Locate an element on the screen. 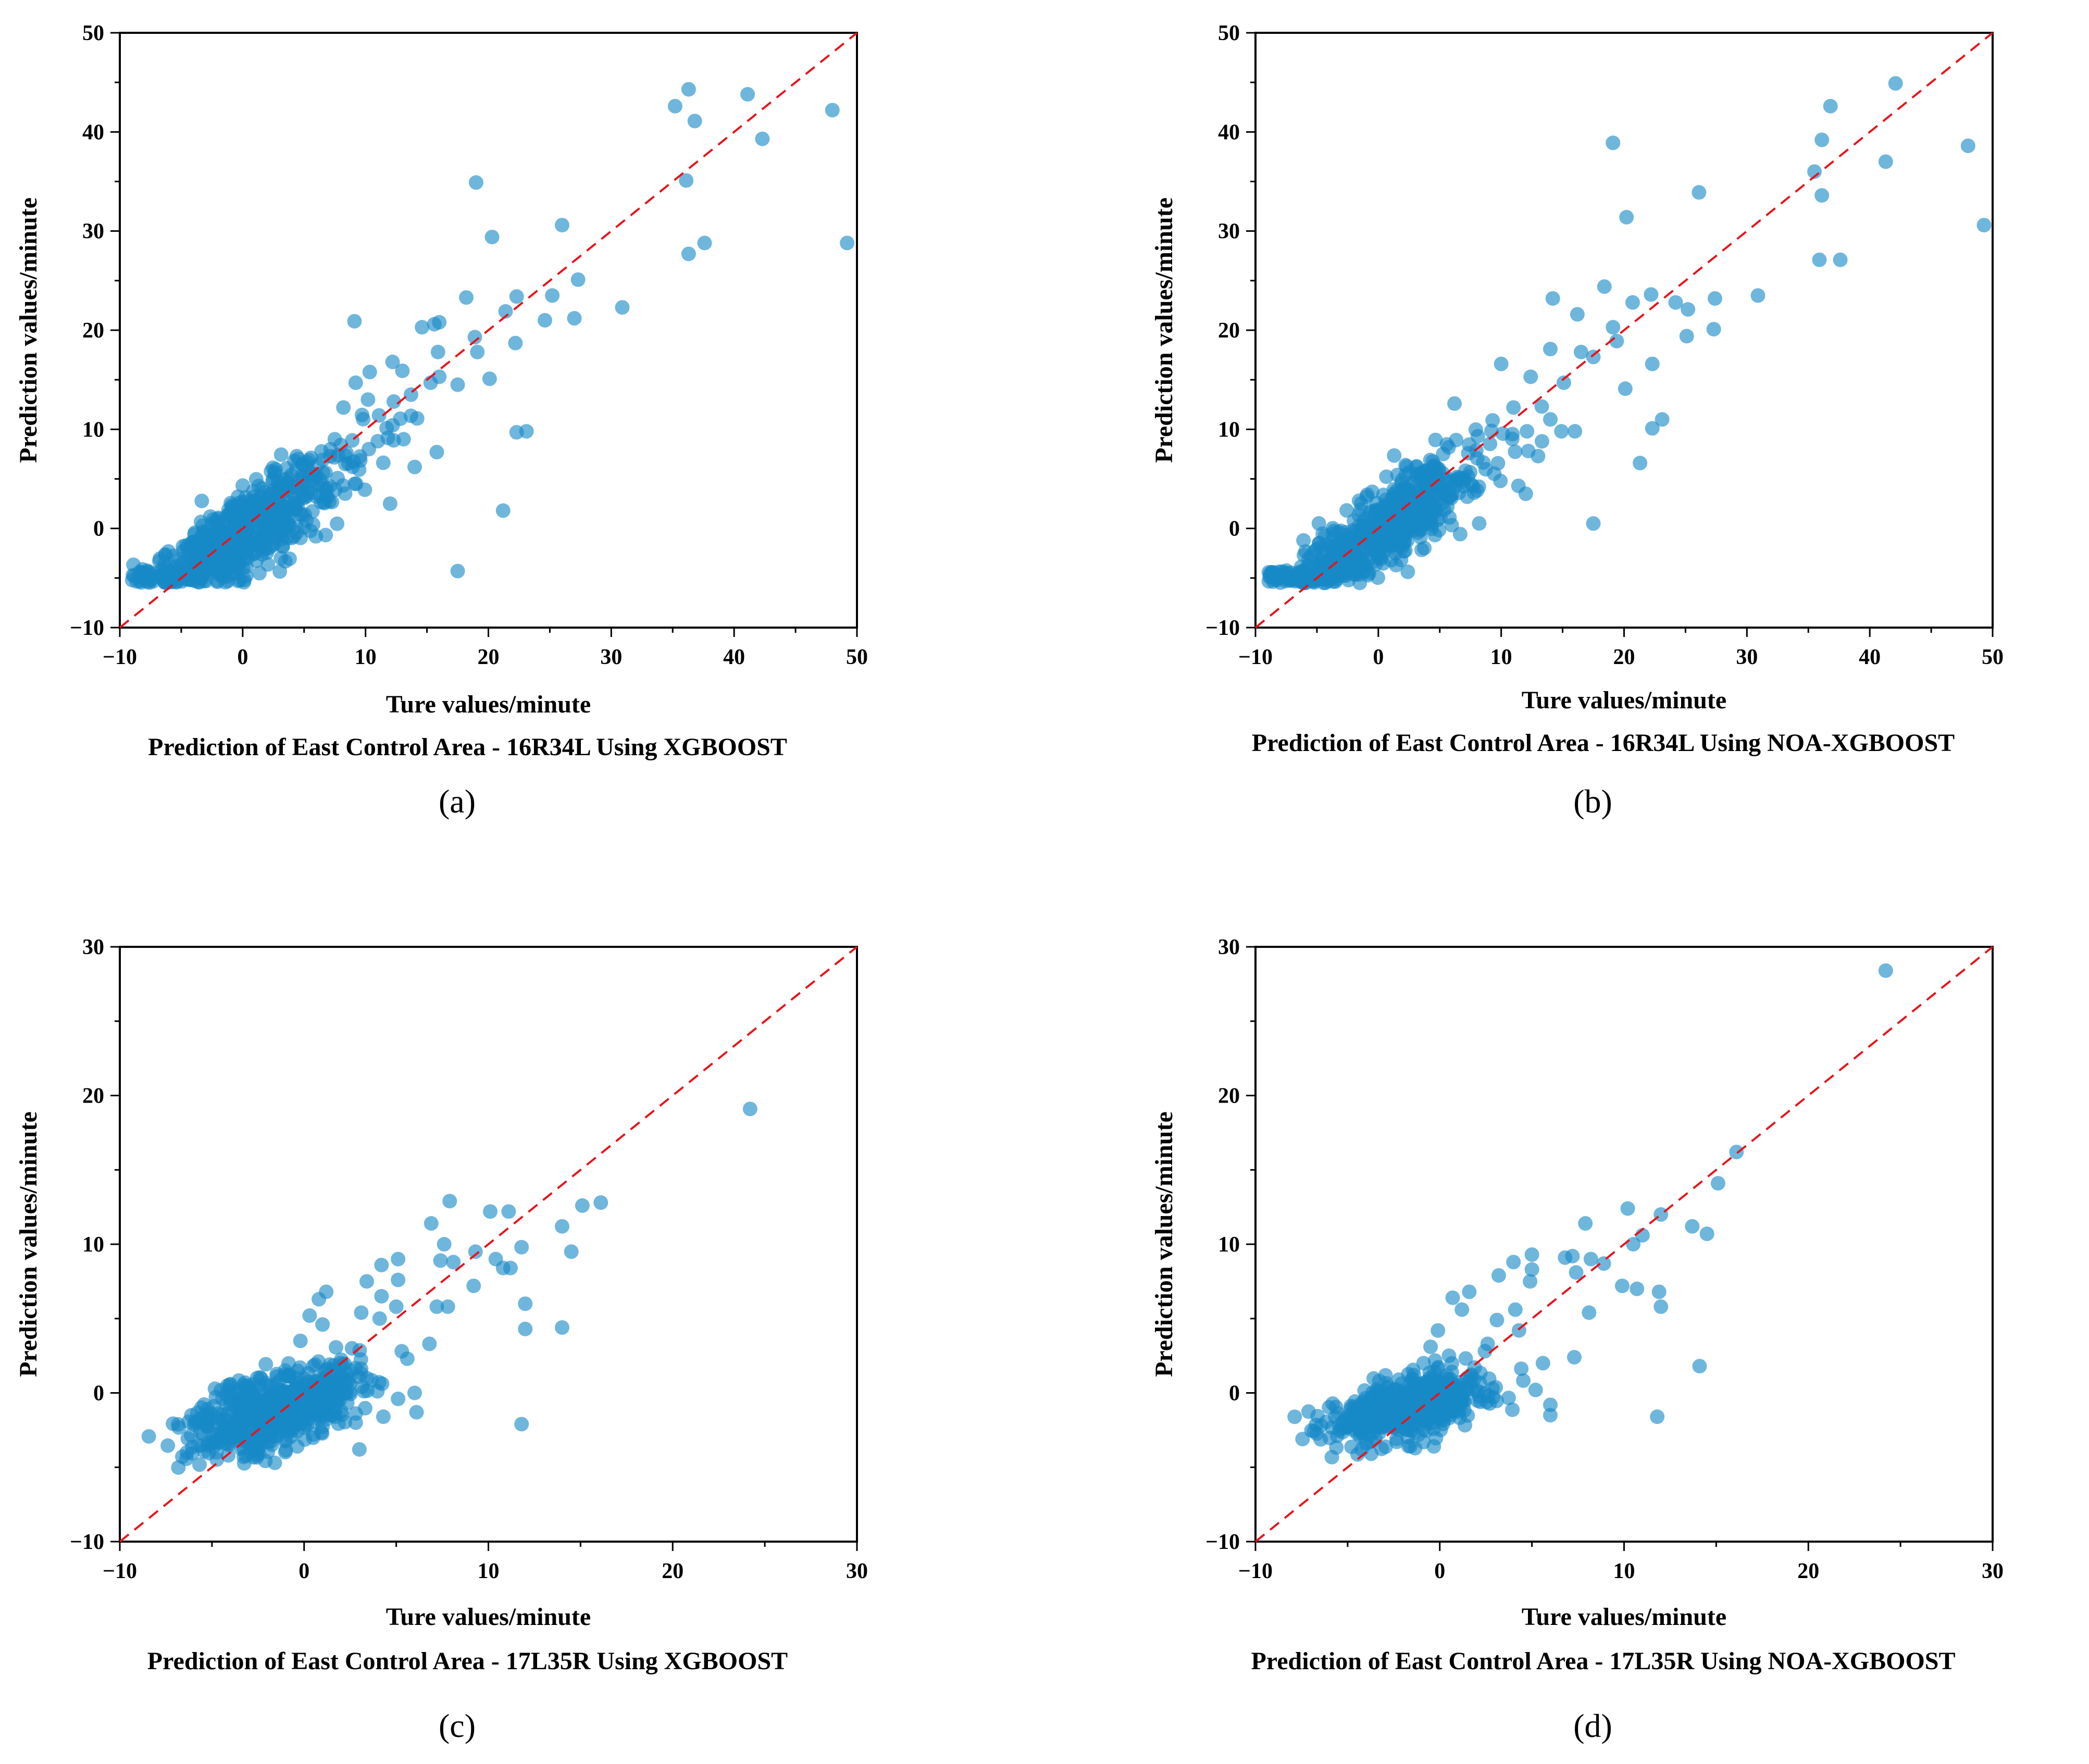 This screenshot has height=1764, width=2089. x-tick-label: 40 is located at coordinates (734, 657).